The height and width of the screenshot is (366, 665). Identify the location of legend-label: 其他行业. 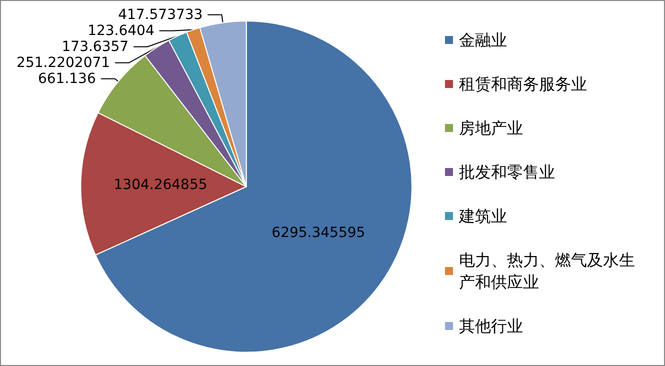
(491, 326).